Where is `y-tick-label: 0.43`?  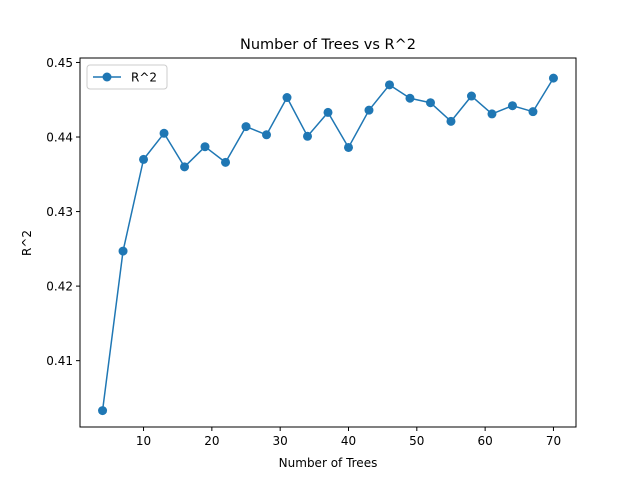
y-tick-label: 0.43 is located at coordinates (59, 212).